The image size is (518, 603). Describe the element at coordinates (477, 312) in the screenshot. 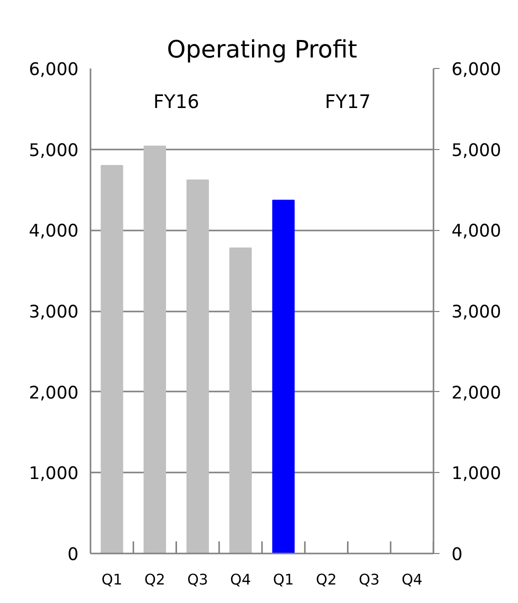

I see `y-tick-label: 3,000` at that location.